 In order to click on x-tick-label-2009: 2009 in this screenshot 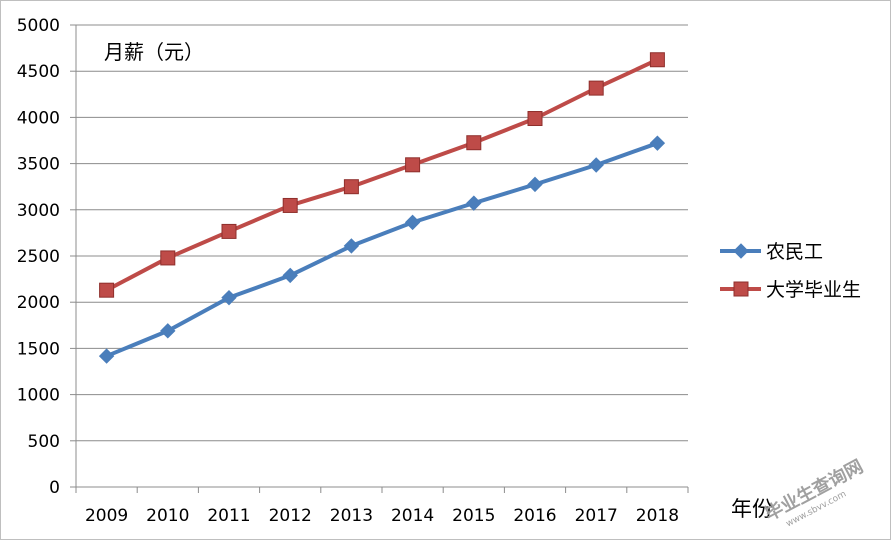, I will do `click(106, 516)`.